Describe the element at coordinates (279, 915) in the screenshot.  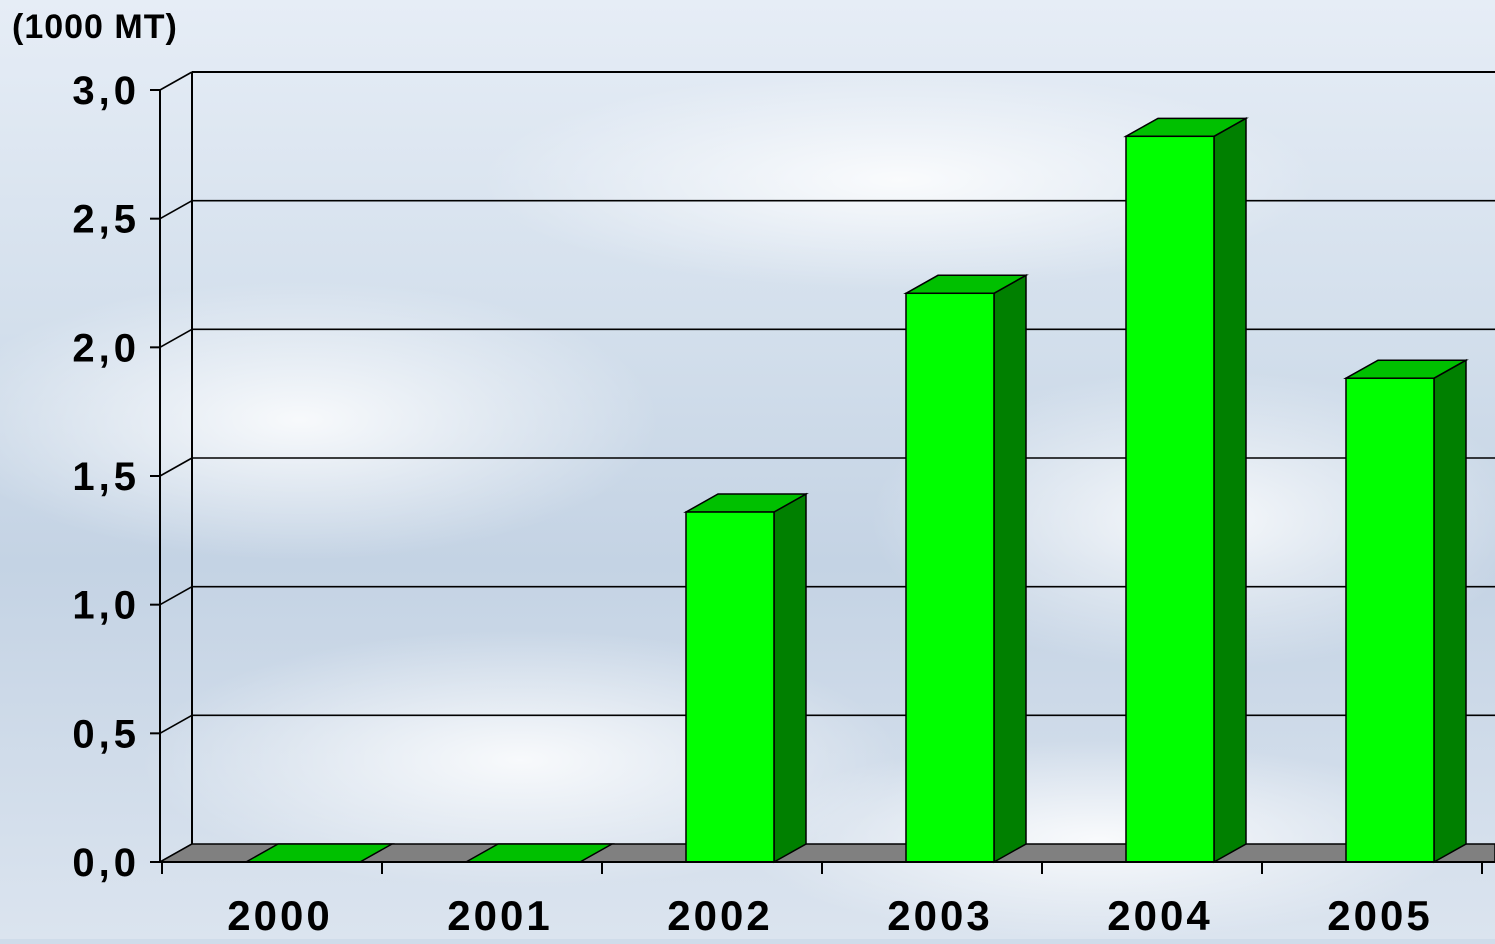
I see `x-tick-label: 2000` at that location.